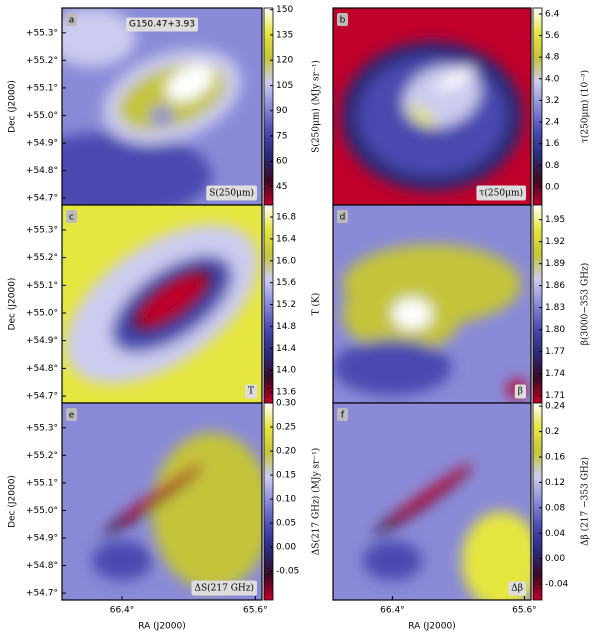 Image resolution: width=600 pixels, height=640 pixels. I want to click on x-tick-label: 65.6°, so click(524, 611).